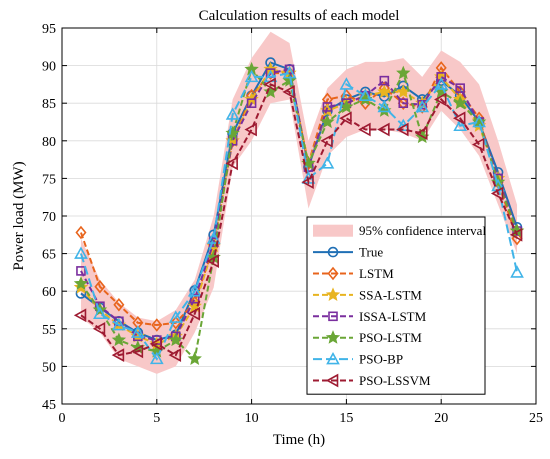  I want to click on y-tick-label: 95, so click(49, 29).